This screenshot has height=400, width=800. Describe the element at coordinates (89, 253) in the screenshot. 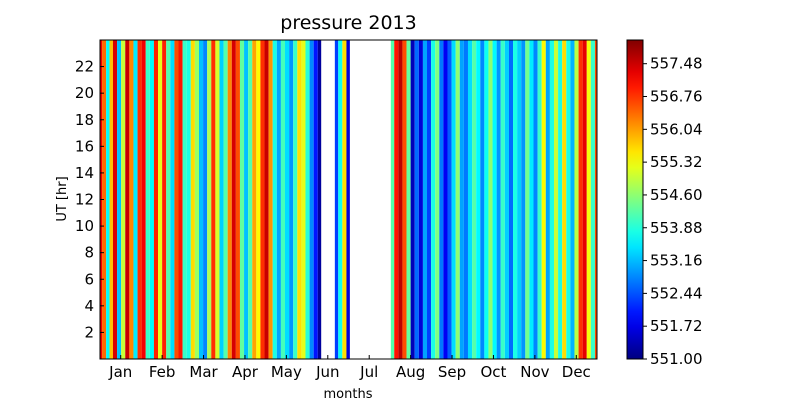

I see `y-tick-label: 8` at that location.